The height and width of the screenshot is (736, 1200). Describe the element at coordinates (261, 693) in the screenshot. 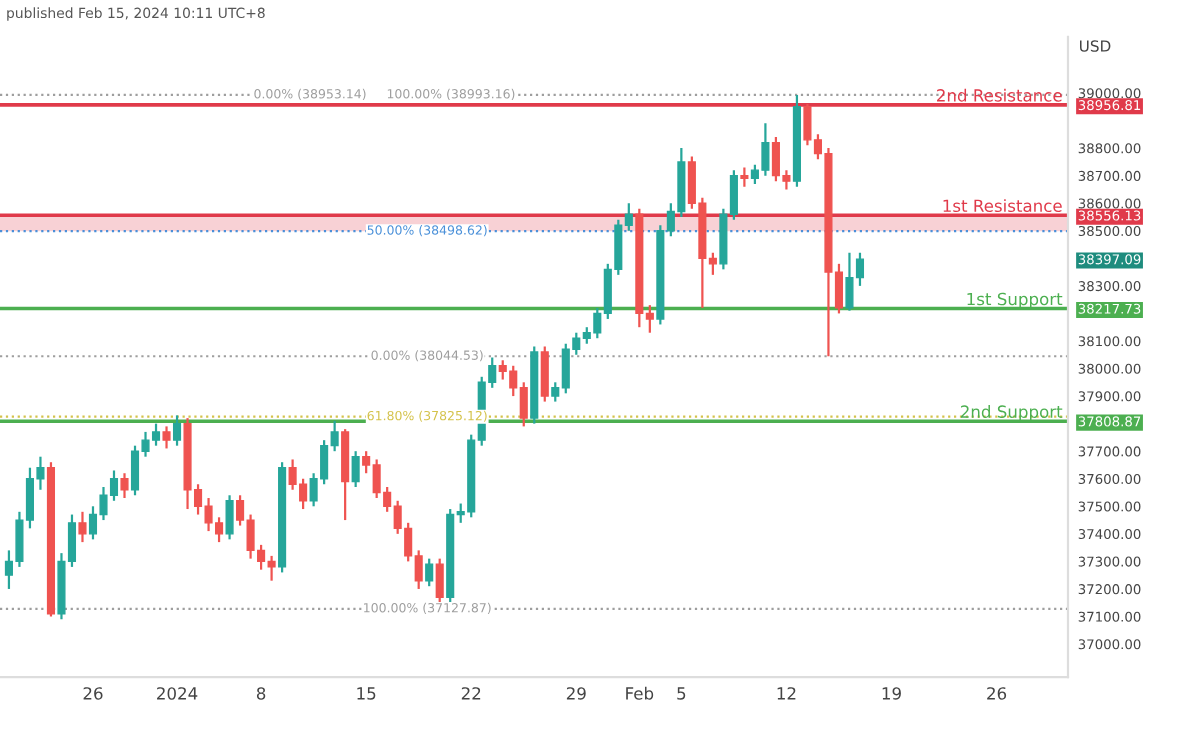

I see `x-tick-label: 8` at that location.